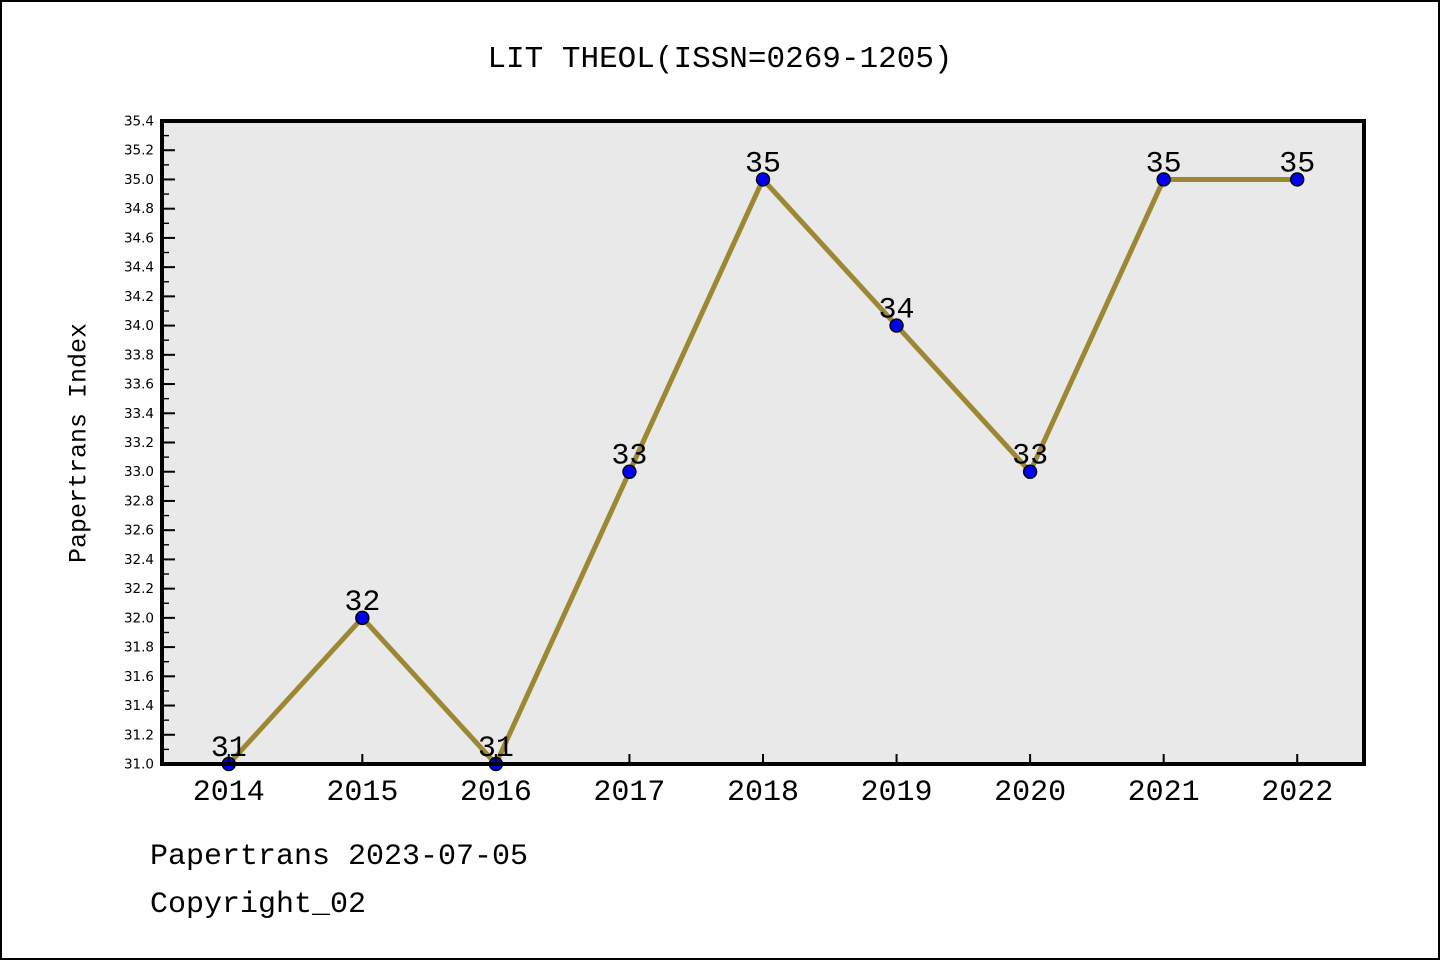  What do you see at coordinates (139, 326) in the screenshot?
I see `y-tick-label: 34.0` at bounding box center [139, 326].